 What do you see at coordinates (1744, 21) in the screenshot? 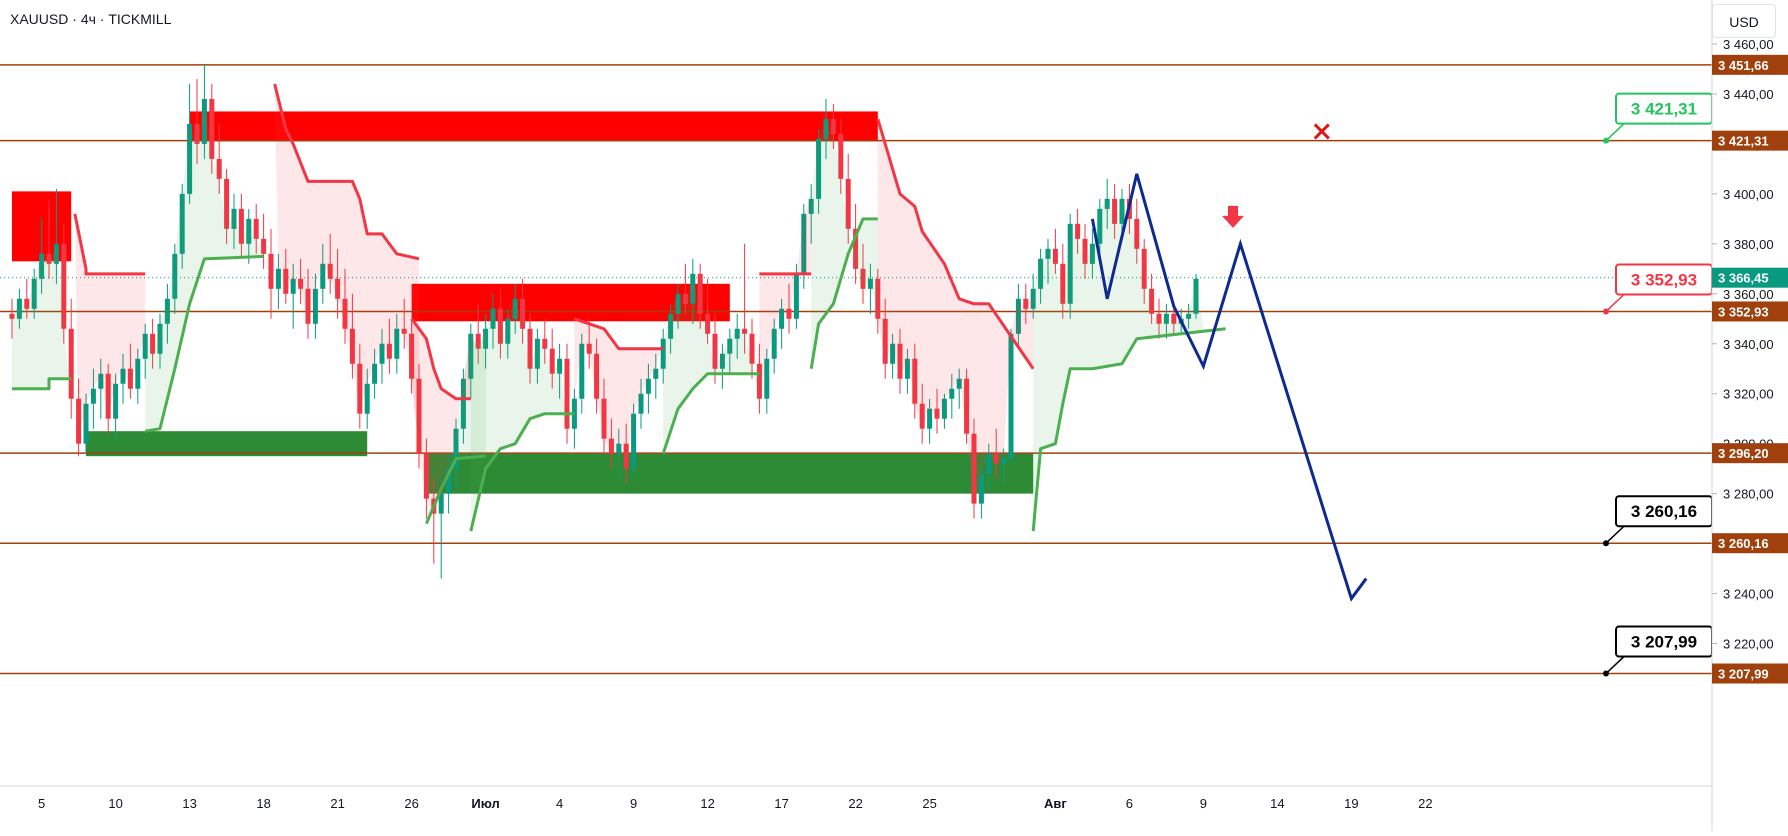
I see `currency-button: USD` at bounding box center [1744, 21].